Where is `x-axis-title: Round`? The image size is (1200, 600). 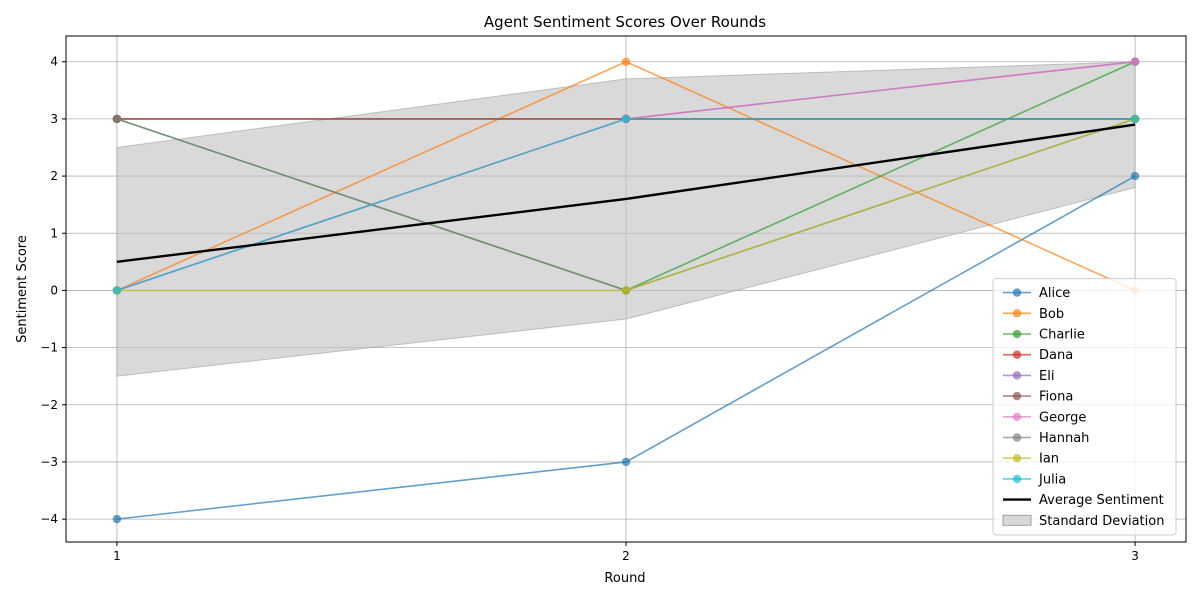 x-axis-title: Round is located at coordinates (624, 578).